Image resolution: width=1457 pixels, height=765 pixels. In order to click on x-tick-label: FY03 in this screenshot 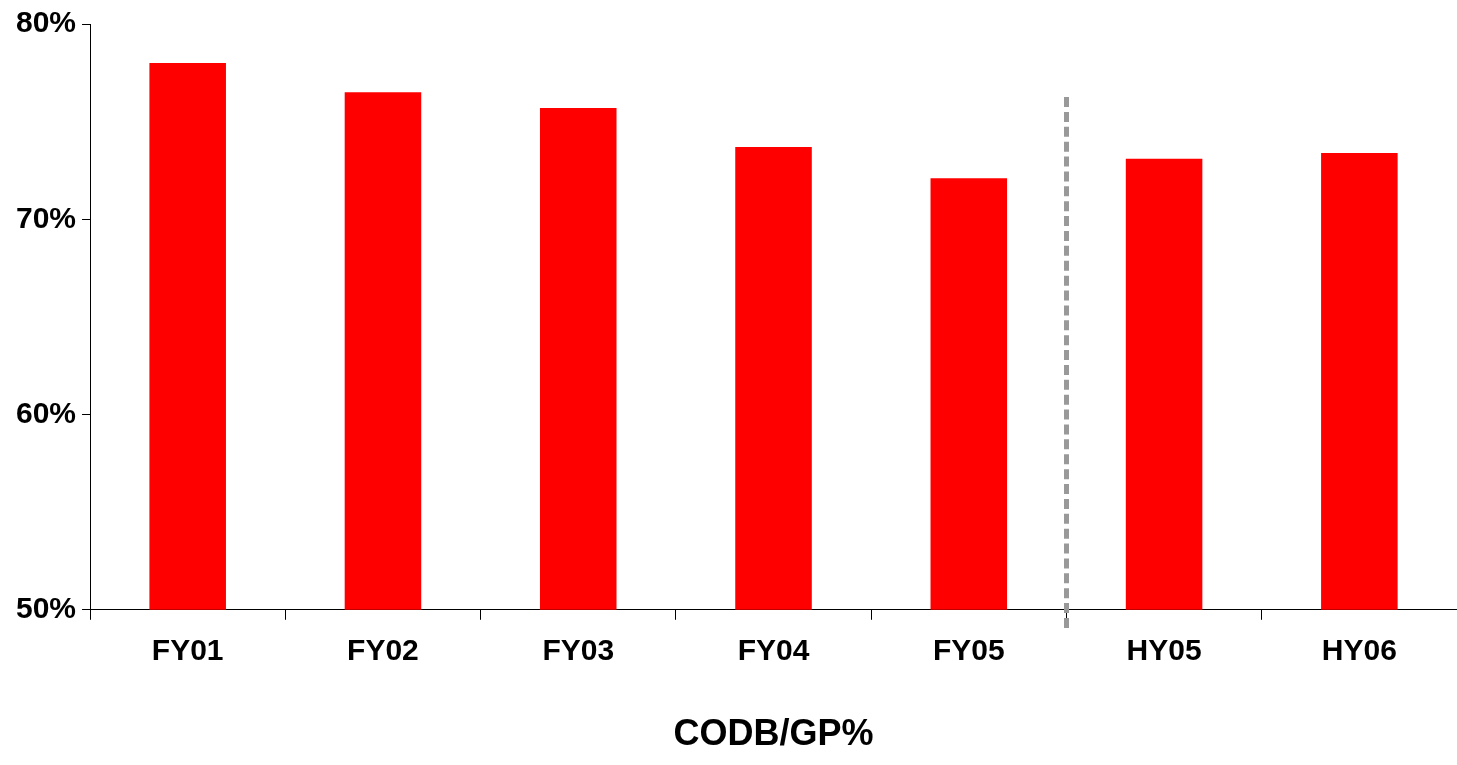, I will do `click(578, 650)`.